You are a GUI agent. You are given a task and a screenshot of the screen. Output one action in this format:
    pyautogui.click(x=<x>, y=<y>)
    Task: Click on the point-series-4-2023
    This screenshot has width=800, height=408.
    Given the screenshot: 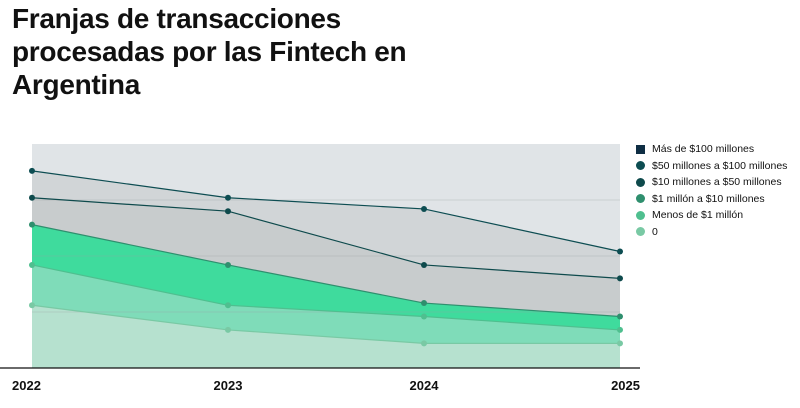 What is the action you would take?
    pyautogui.click(x=228, y=264)
    